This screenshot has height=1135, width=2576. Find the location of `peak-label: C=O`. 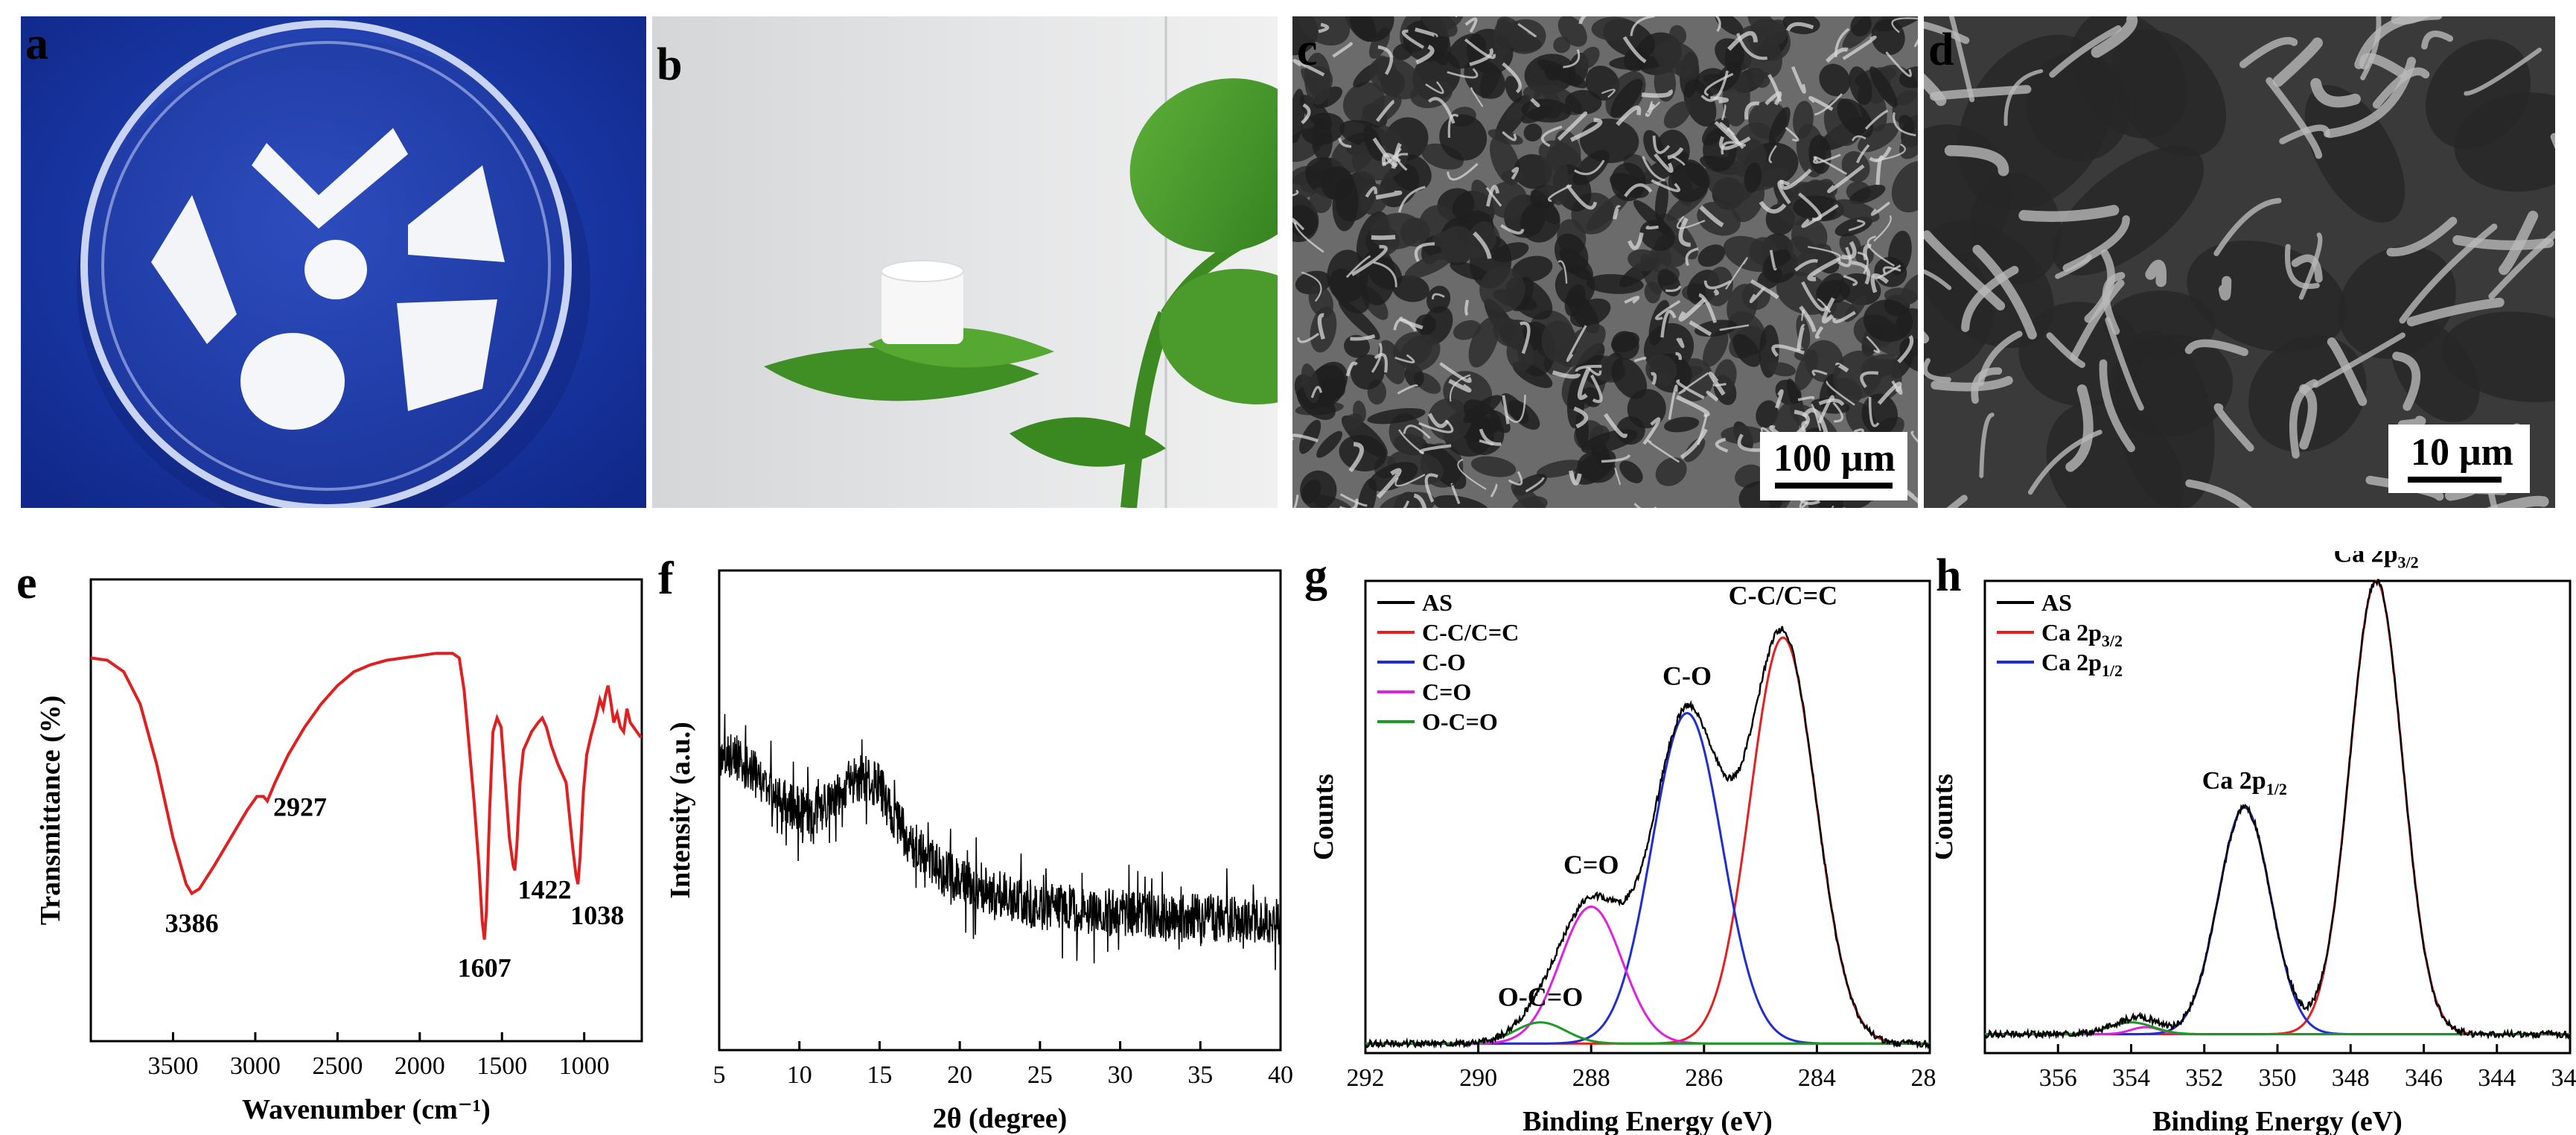

peak-label: C=O is located at coordinates (1591, 865).